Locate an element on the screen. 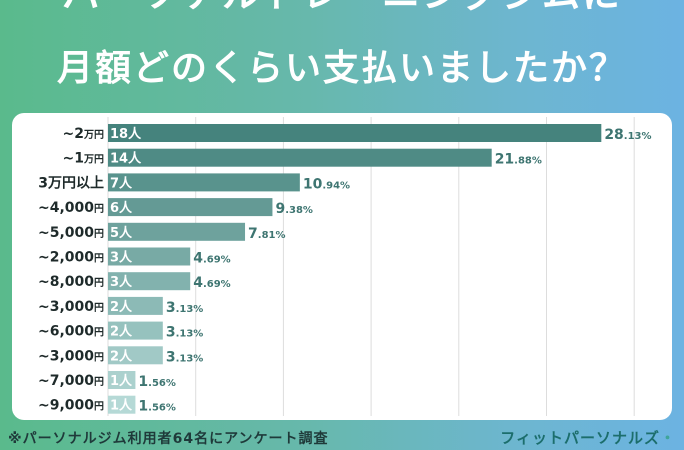 The height and width of the screenshot is (450, 684). percent-label: 28.13% is located at coordinates (627, 135).